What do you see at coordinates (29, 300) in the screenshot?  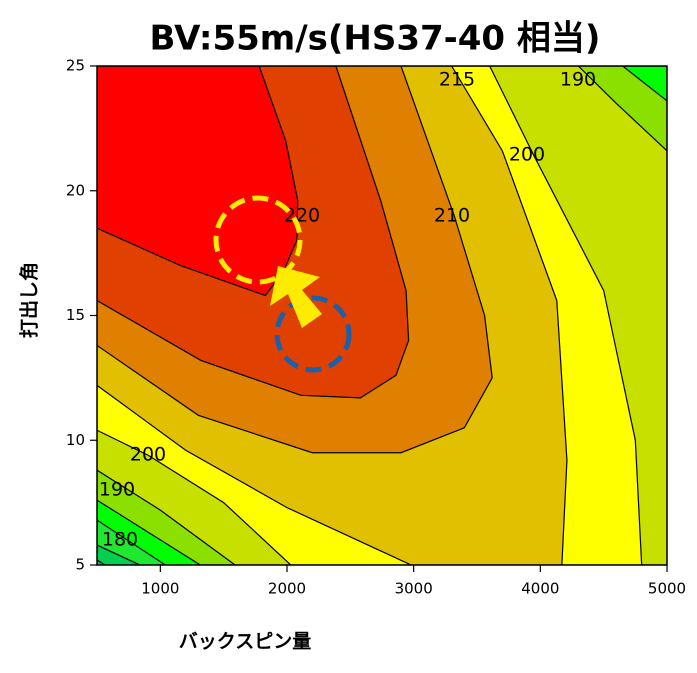 I see `y-axis-label: 打出し角` at bounding box center [29, 300].